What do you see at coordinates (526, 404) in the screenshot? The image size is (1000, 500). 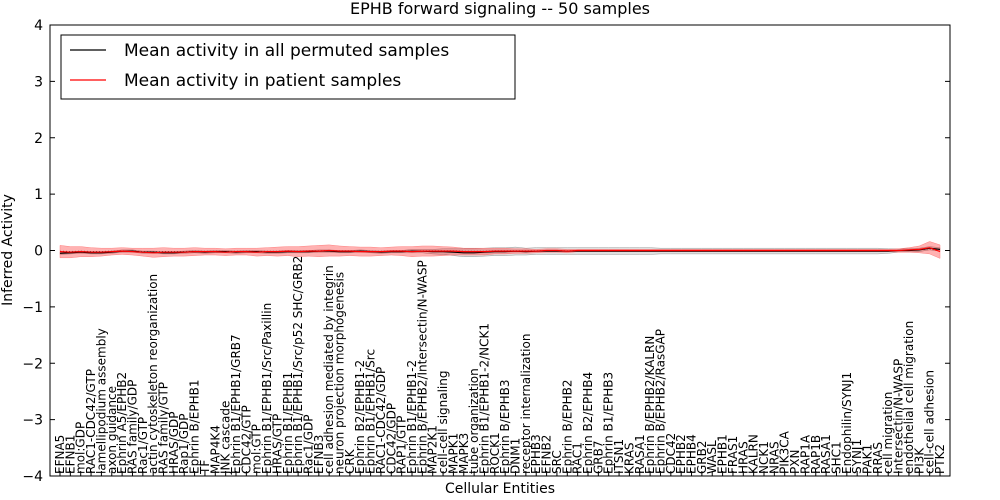 I see `entity-label: receptor internalization` at bounding box center [526, 404].